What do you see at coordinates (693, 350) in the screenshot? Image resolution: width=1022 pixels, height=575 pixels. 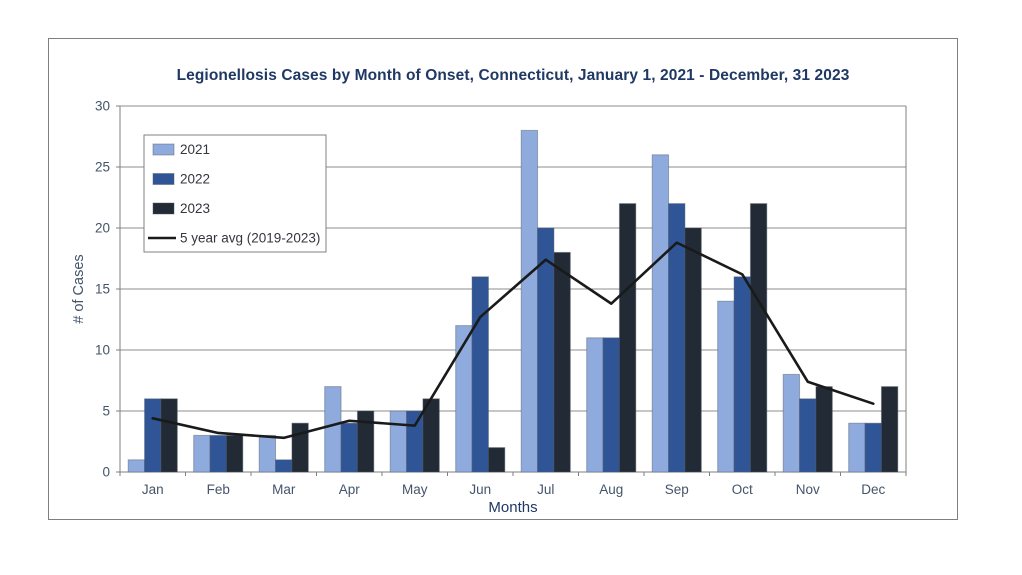 I see `bar-2023-sep` at bounding box center [693, 350].